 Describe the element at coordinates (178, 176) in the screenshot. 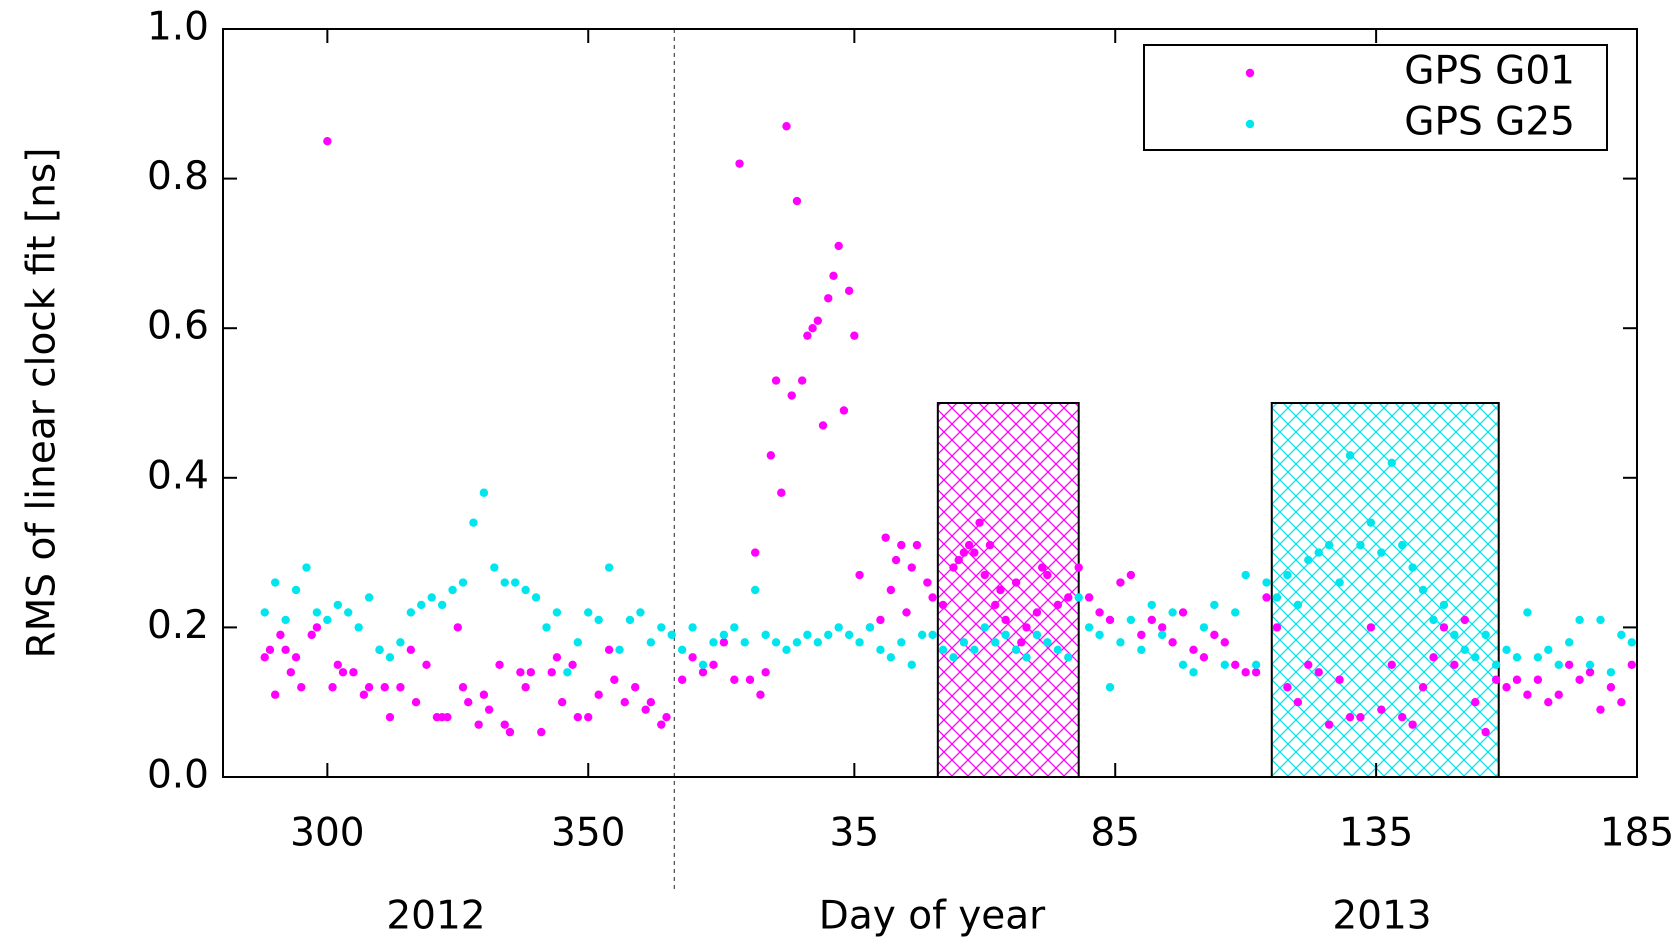

I see `y-tick-label: 0.8` at that location.